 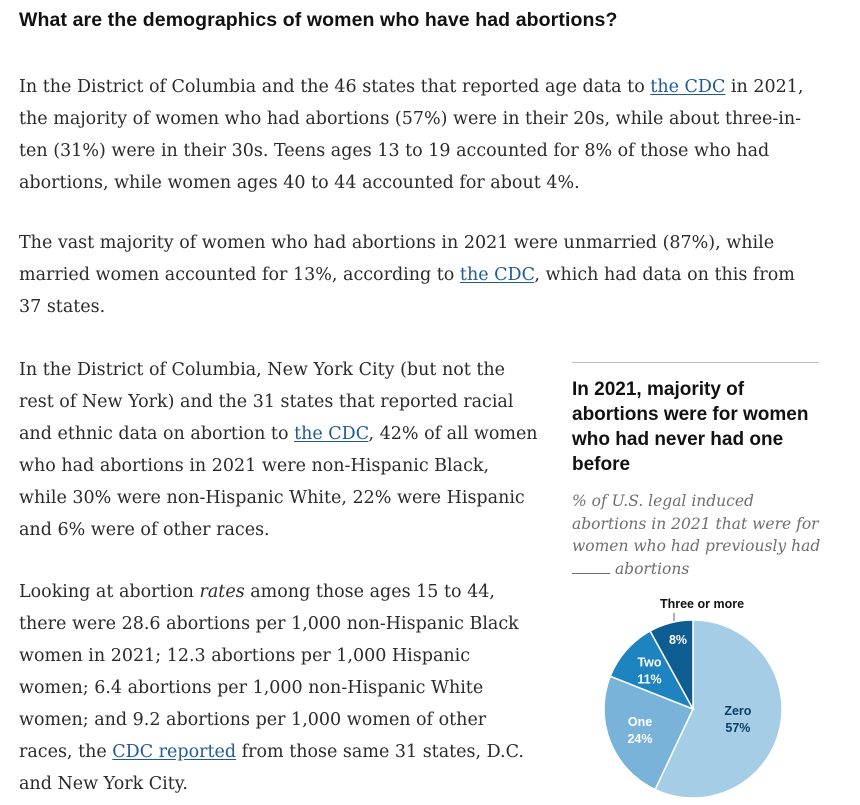 I want to click on emphasis-text: rates, so click(x=222, y=592).